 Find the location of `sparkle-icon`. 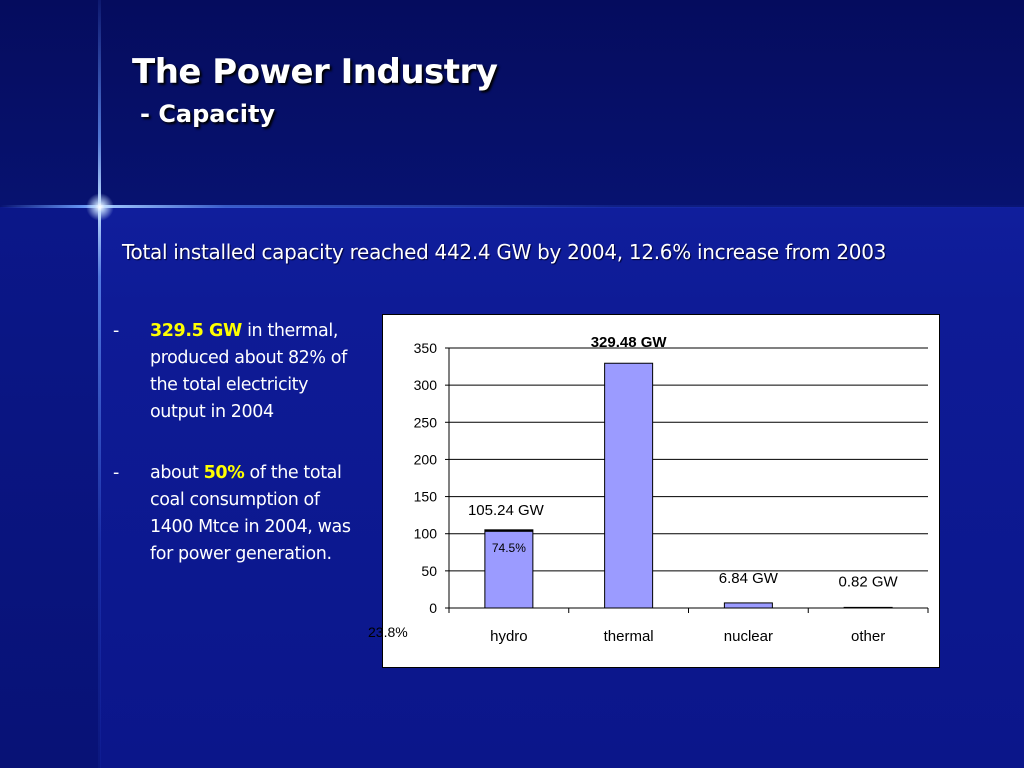

sparkle-icon is located at coordinates (100, 207).